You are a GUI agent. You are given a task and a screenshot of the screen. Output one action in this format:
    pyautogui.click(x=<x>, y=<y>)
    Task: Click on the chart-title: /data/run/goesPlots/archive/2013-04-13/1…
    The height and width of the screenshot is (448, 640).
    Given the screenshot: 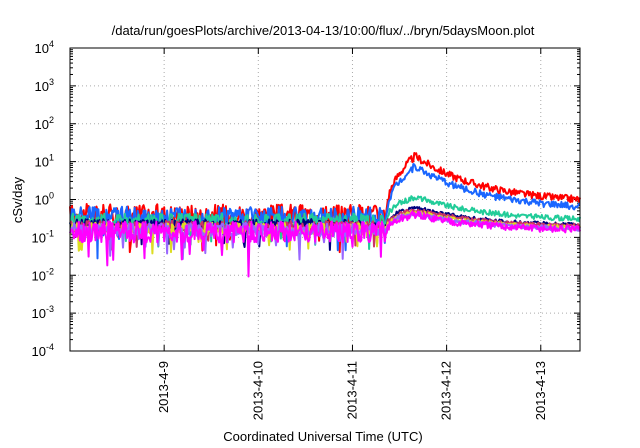 What is the action you would take?
    pyautogui.click(x=323, y=30)
    